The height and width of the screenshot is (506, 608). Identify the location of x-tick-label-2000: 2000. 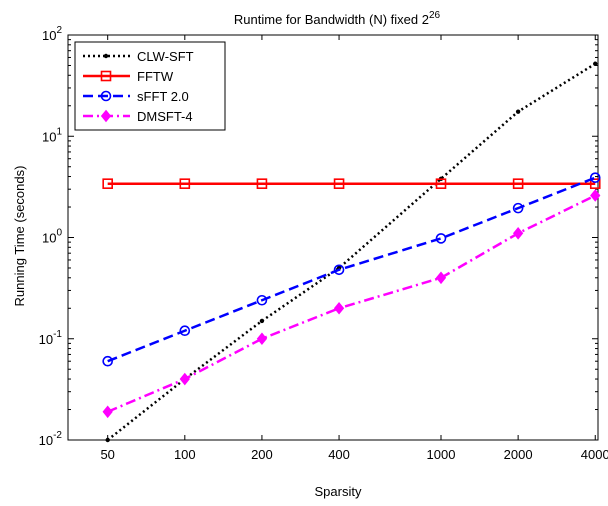
(518, 454).